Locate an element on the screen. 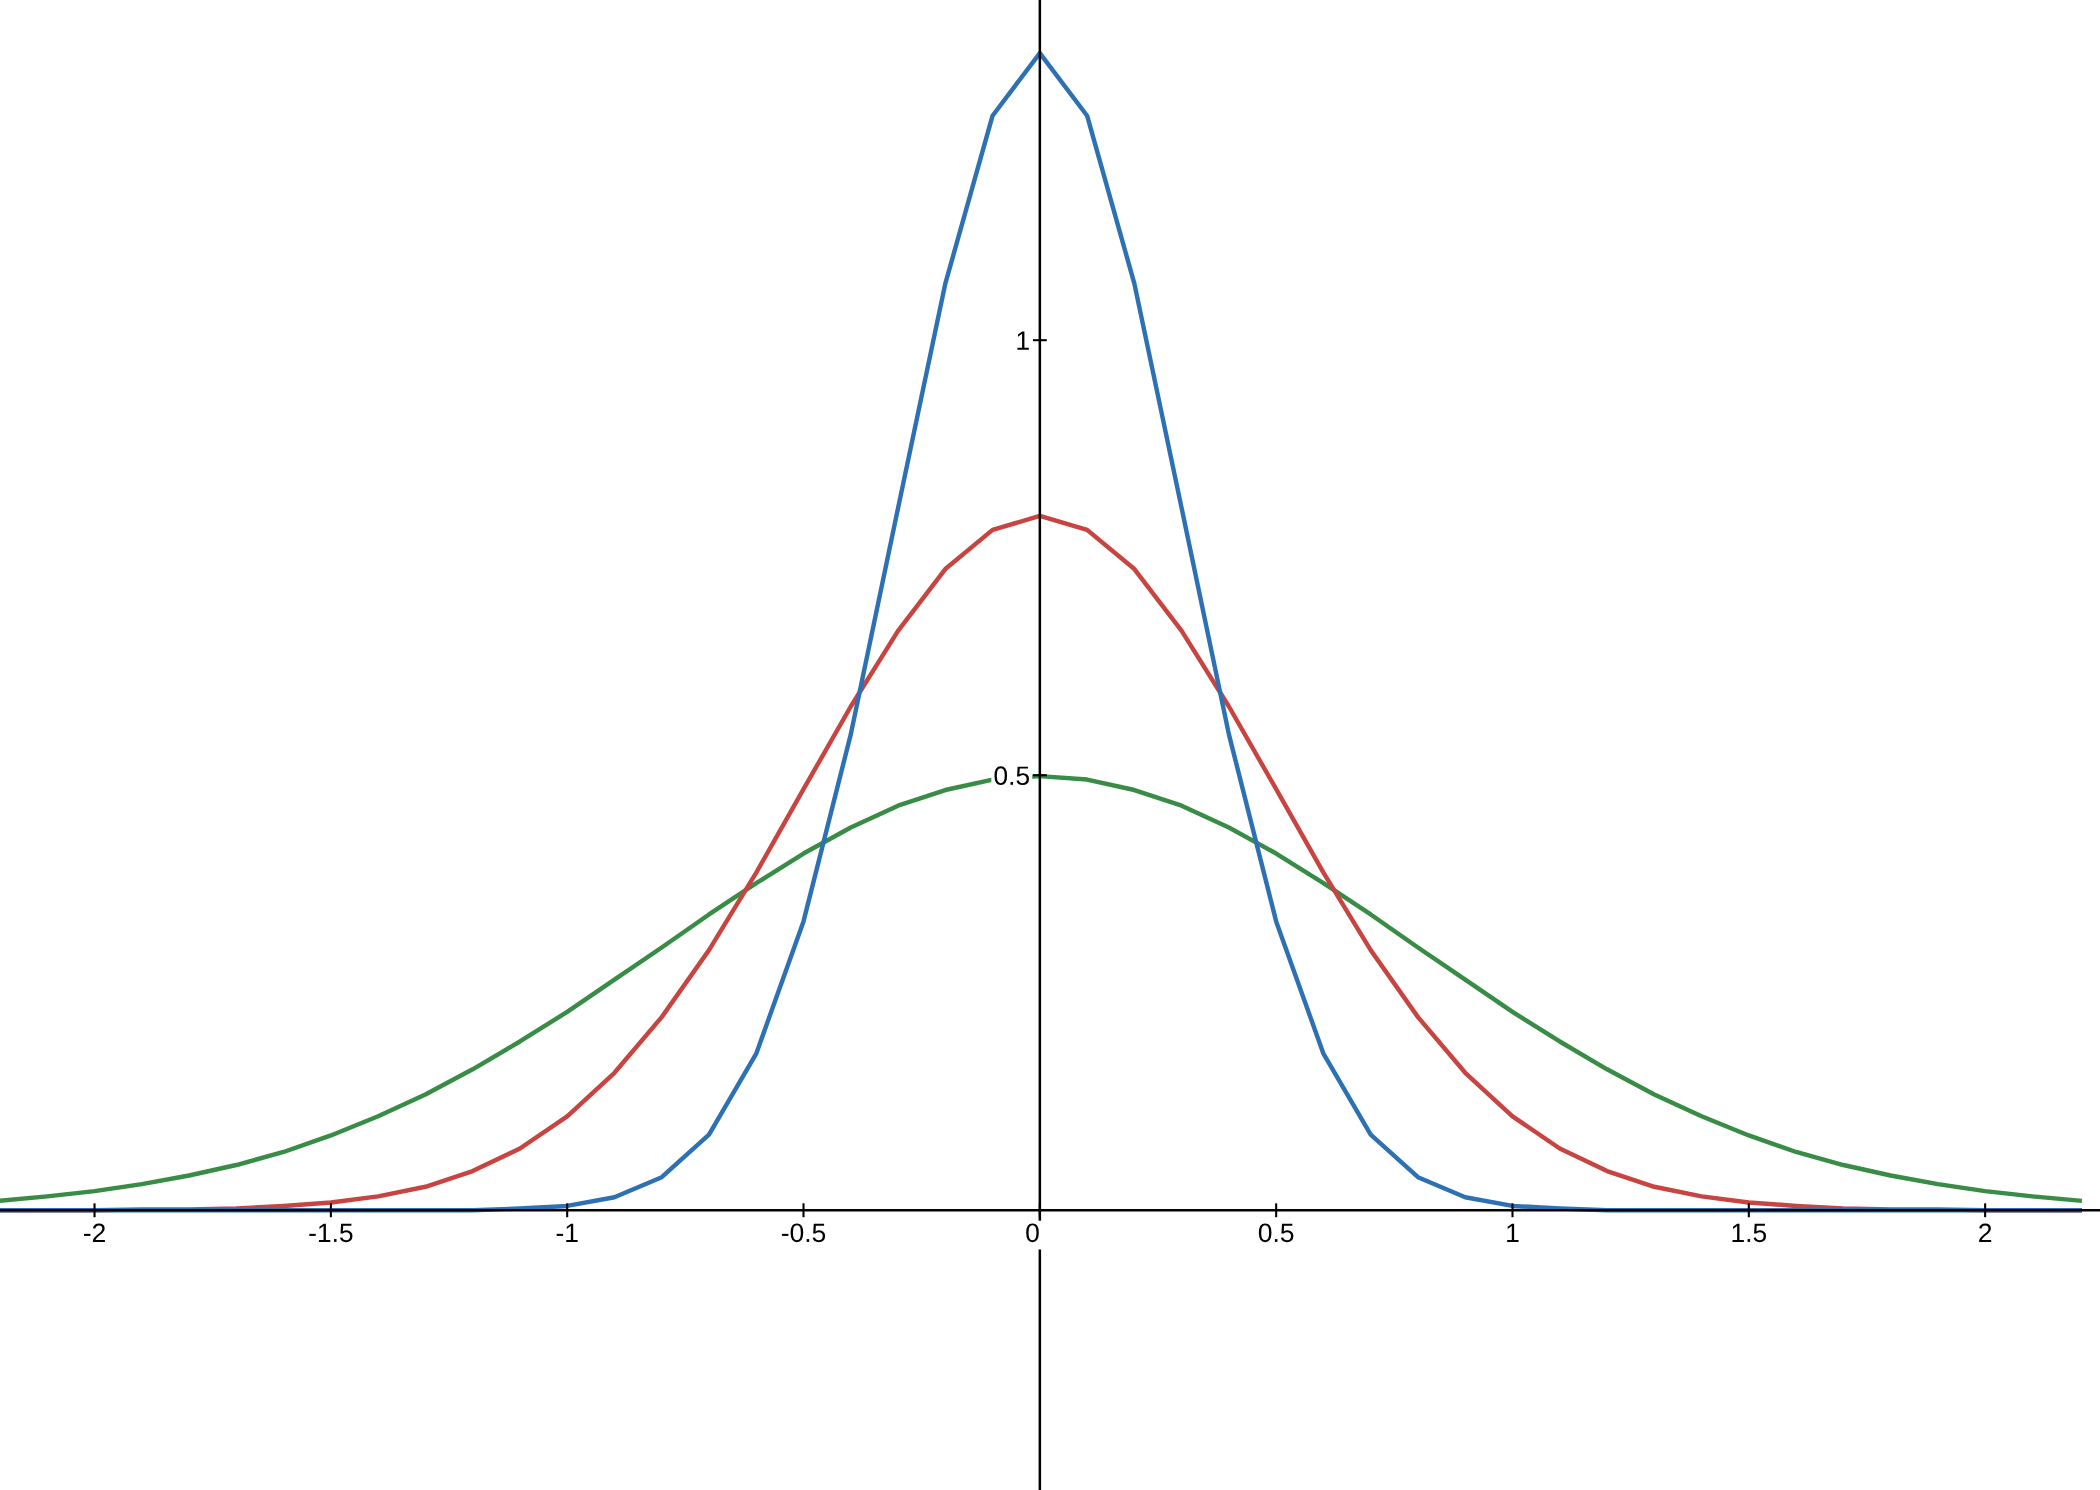 This screenshot has height=1490, width=2100. x-tick-label: -0.5 is located at coordinates (803, 1233).